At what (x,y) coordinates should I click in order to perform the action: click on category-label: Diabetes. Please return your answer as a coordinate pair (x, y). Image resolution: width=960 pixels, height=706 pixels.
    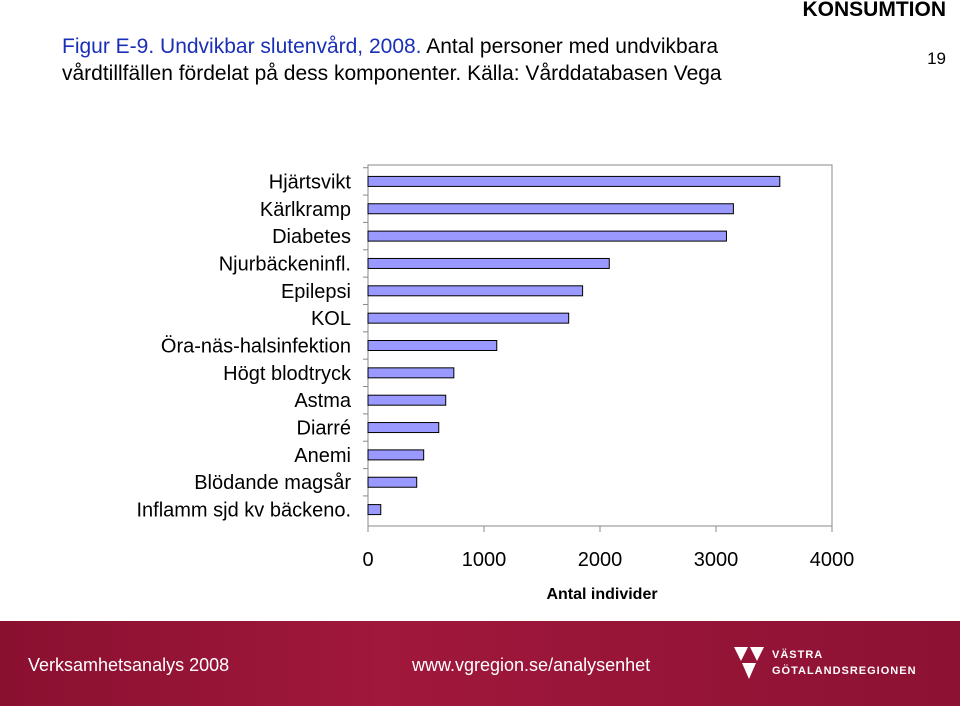
    Looking at the image, I should click on (311, 237).